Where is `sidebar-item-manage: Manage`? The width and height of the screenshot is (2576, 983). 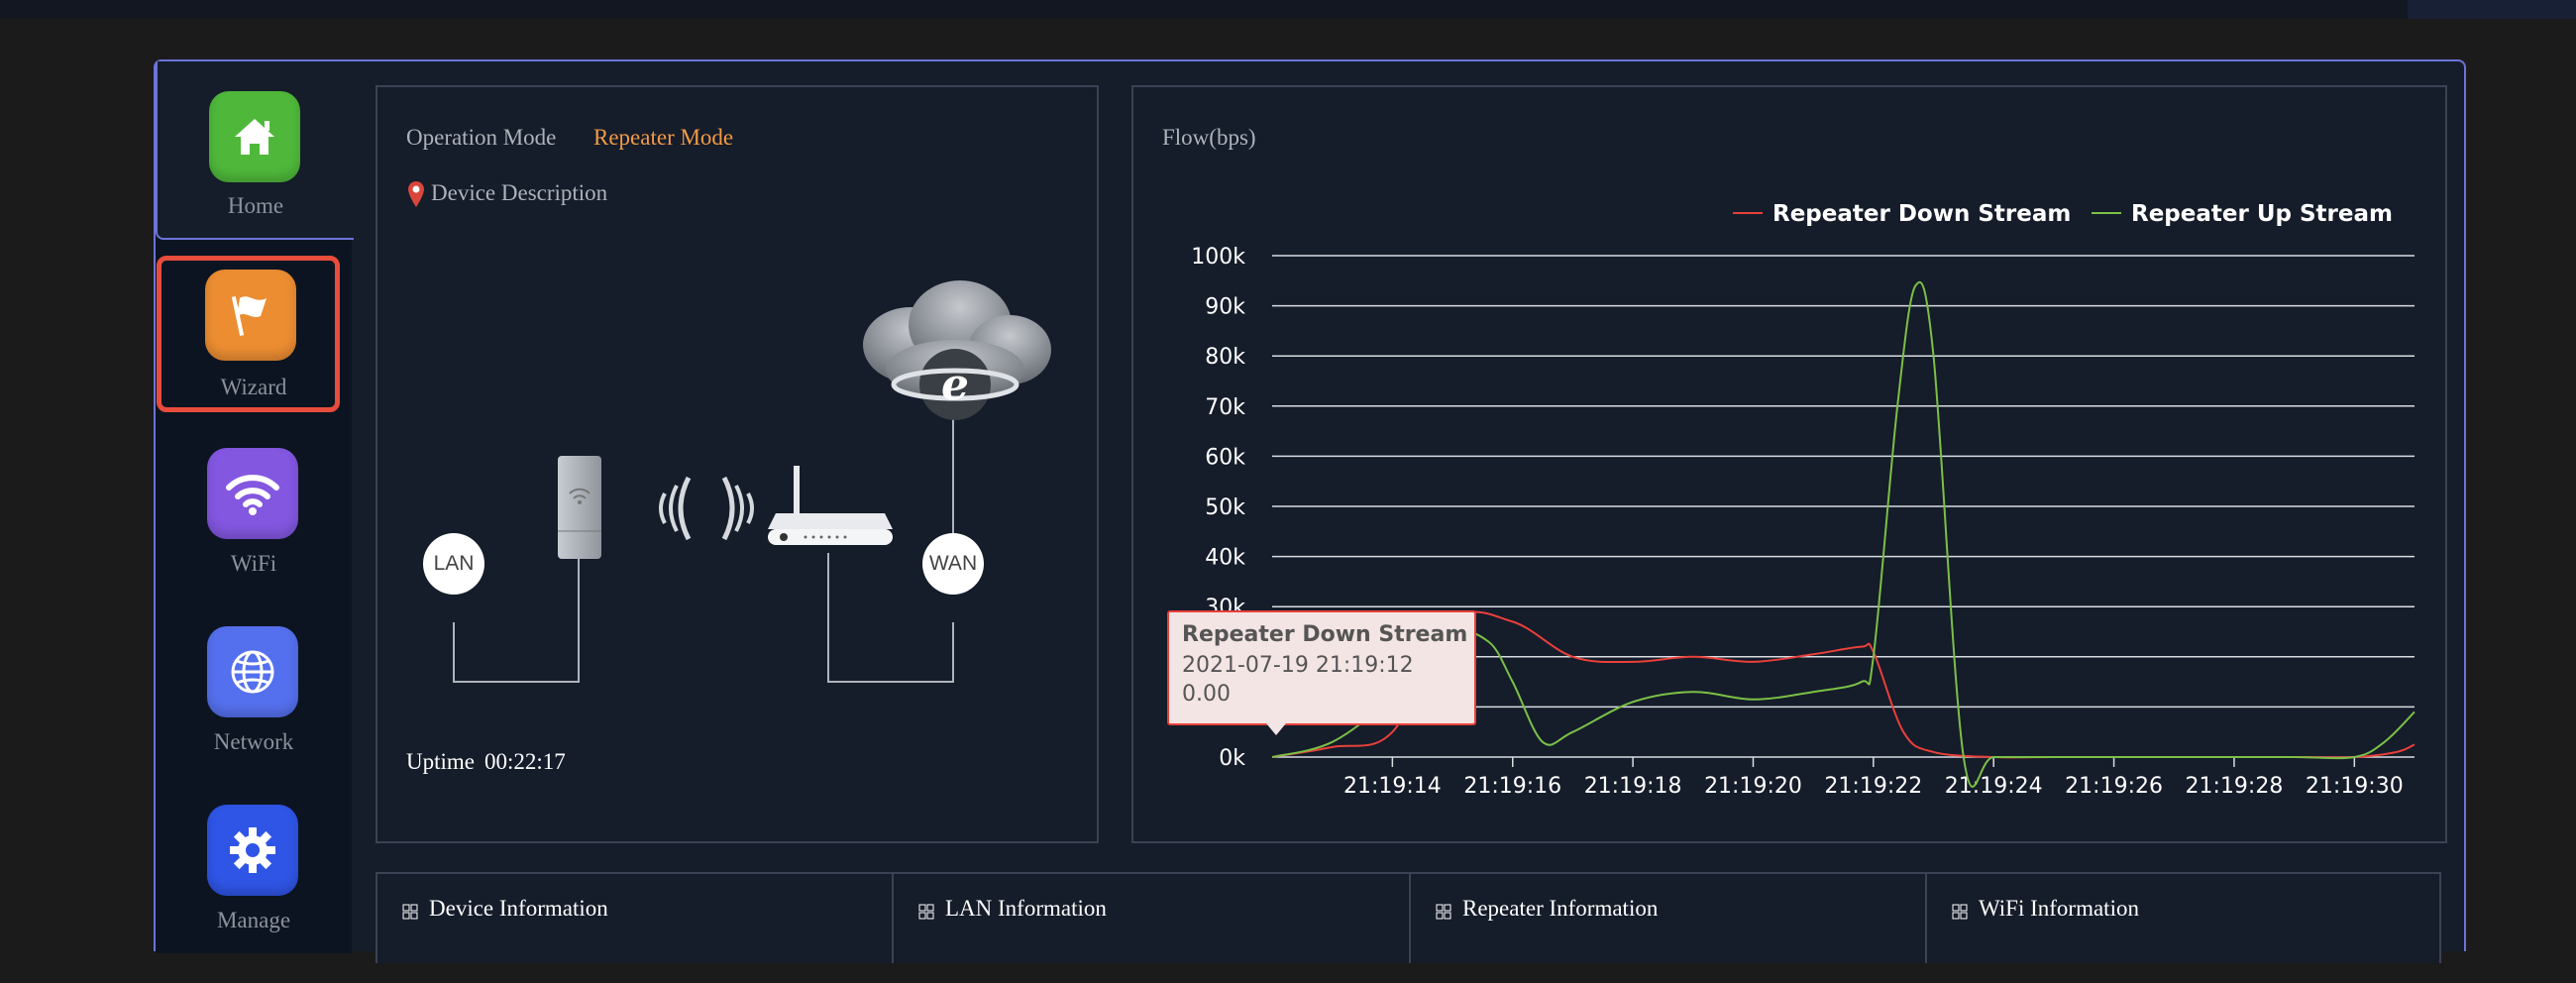
sidebar-item-manage: Manage is located at coordinates (254, 894).